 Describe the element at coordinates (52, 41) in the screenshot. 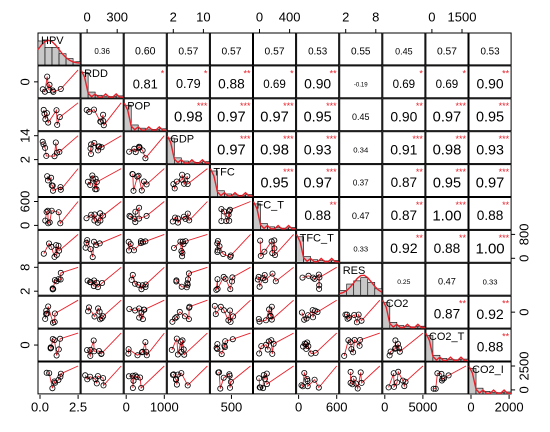

I see `variable-label: HPV` at that location.